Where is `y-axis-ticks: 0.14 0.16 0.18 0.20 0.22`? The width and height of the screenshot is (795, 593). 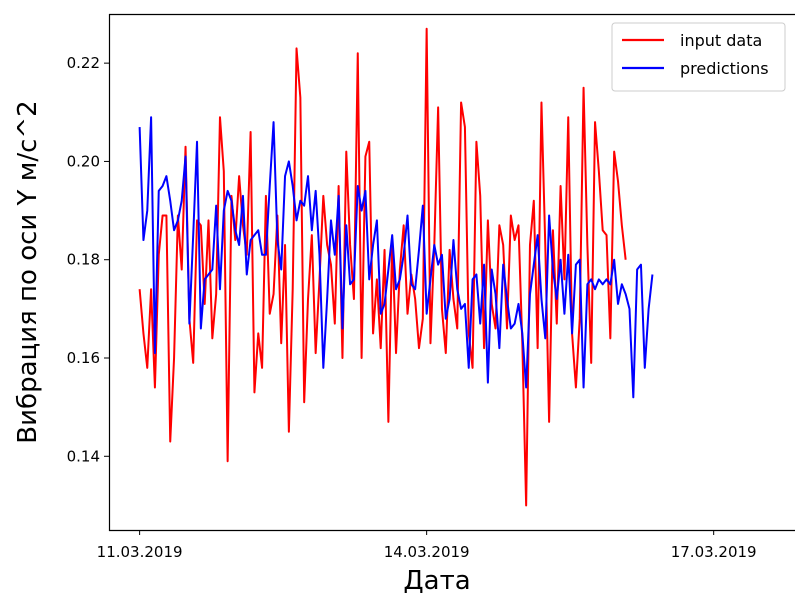 y-axis-ticks: 0.14 0.16 0.18 0.20 0.22 is located at coordinates (88, 259).